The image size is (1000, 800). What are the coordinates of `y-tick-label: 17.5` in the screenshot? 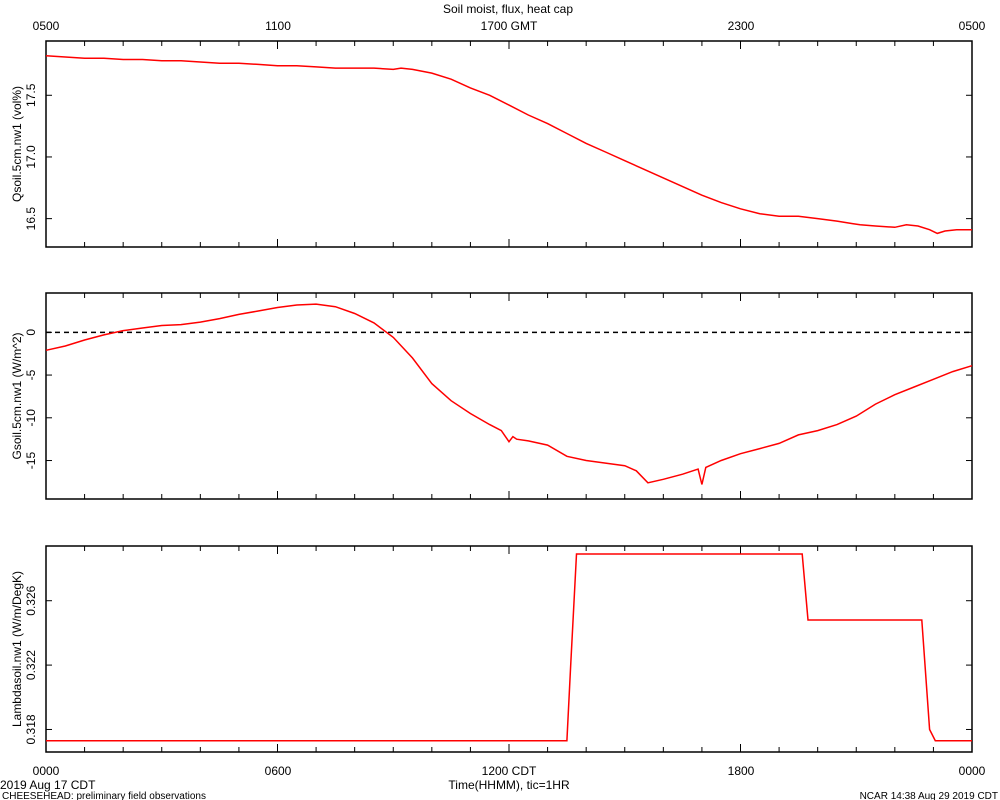 It's located at (31, 95).